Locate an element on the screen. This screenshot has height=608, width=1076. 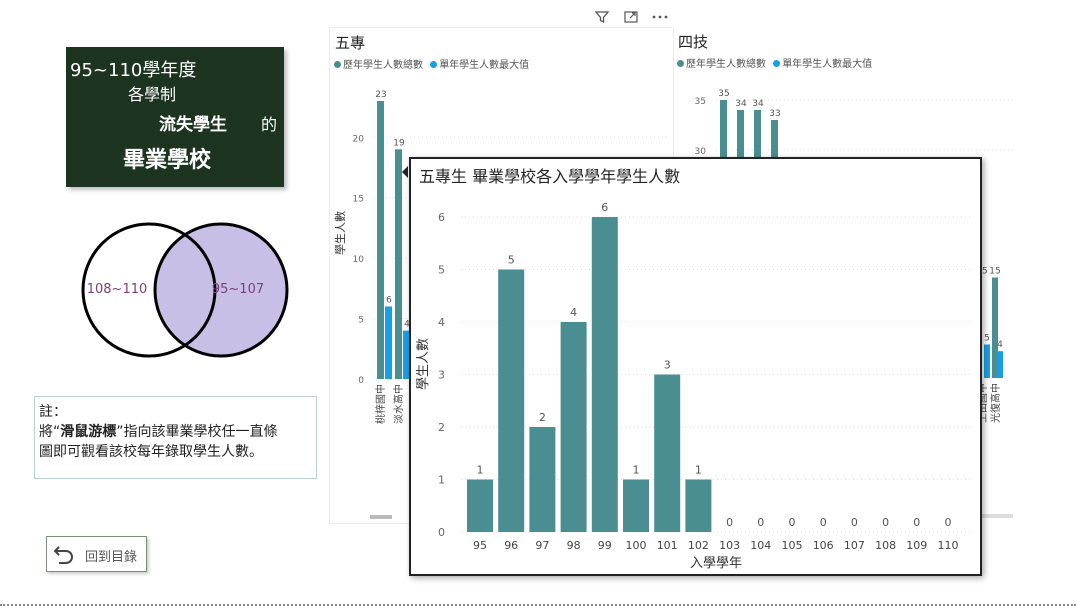
note-heading: 註： is located at coordinates (53, 412).